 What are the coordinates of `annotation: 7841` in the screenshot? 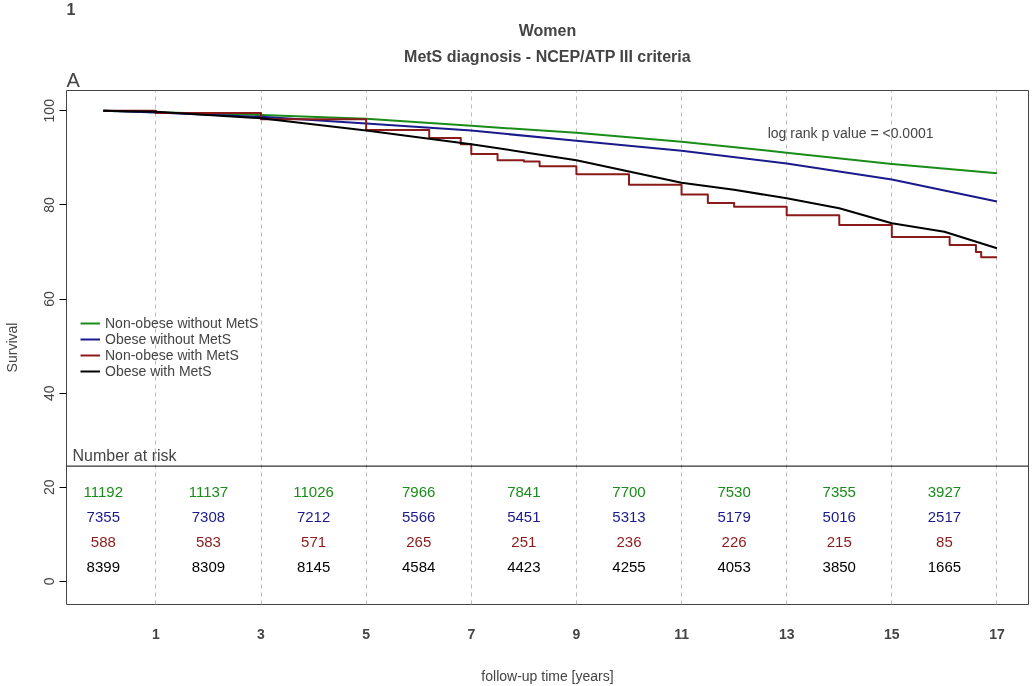 It's located at (524, 492).